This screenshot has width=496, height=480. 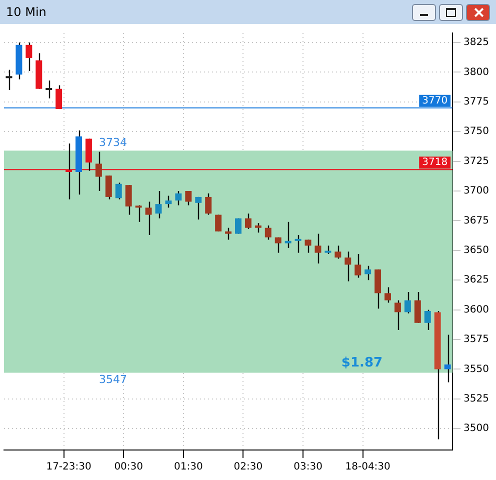 What do you see at coordinates (477, 161) in the screenshot?
I see `y-tick-label: 3725` at bounding box center [477, 161].